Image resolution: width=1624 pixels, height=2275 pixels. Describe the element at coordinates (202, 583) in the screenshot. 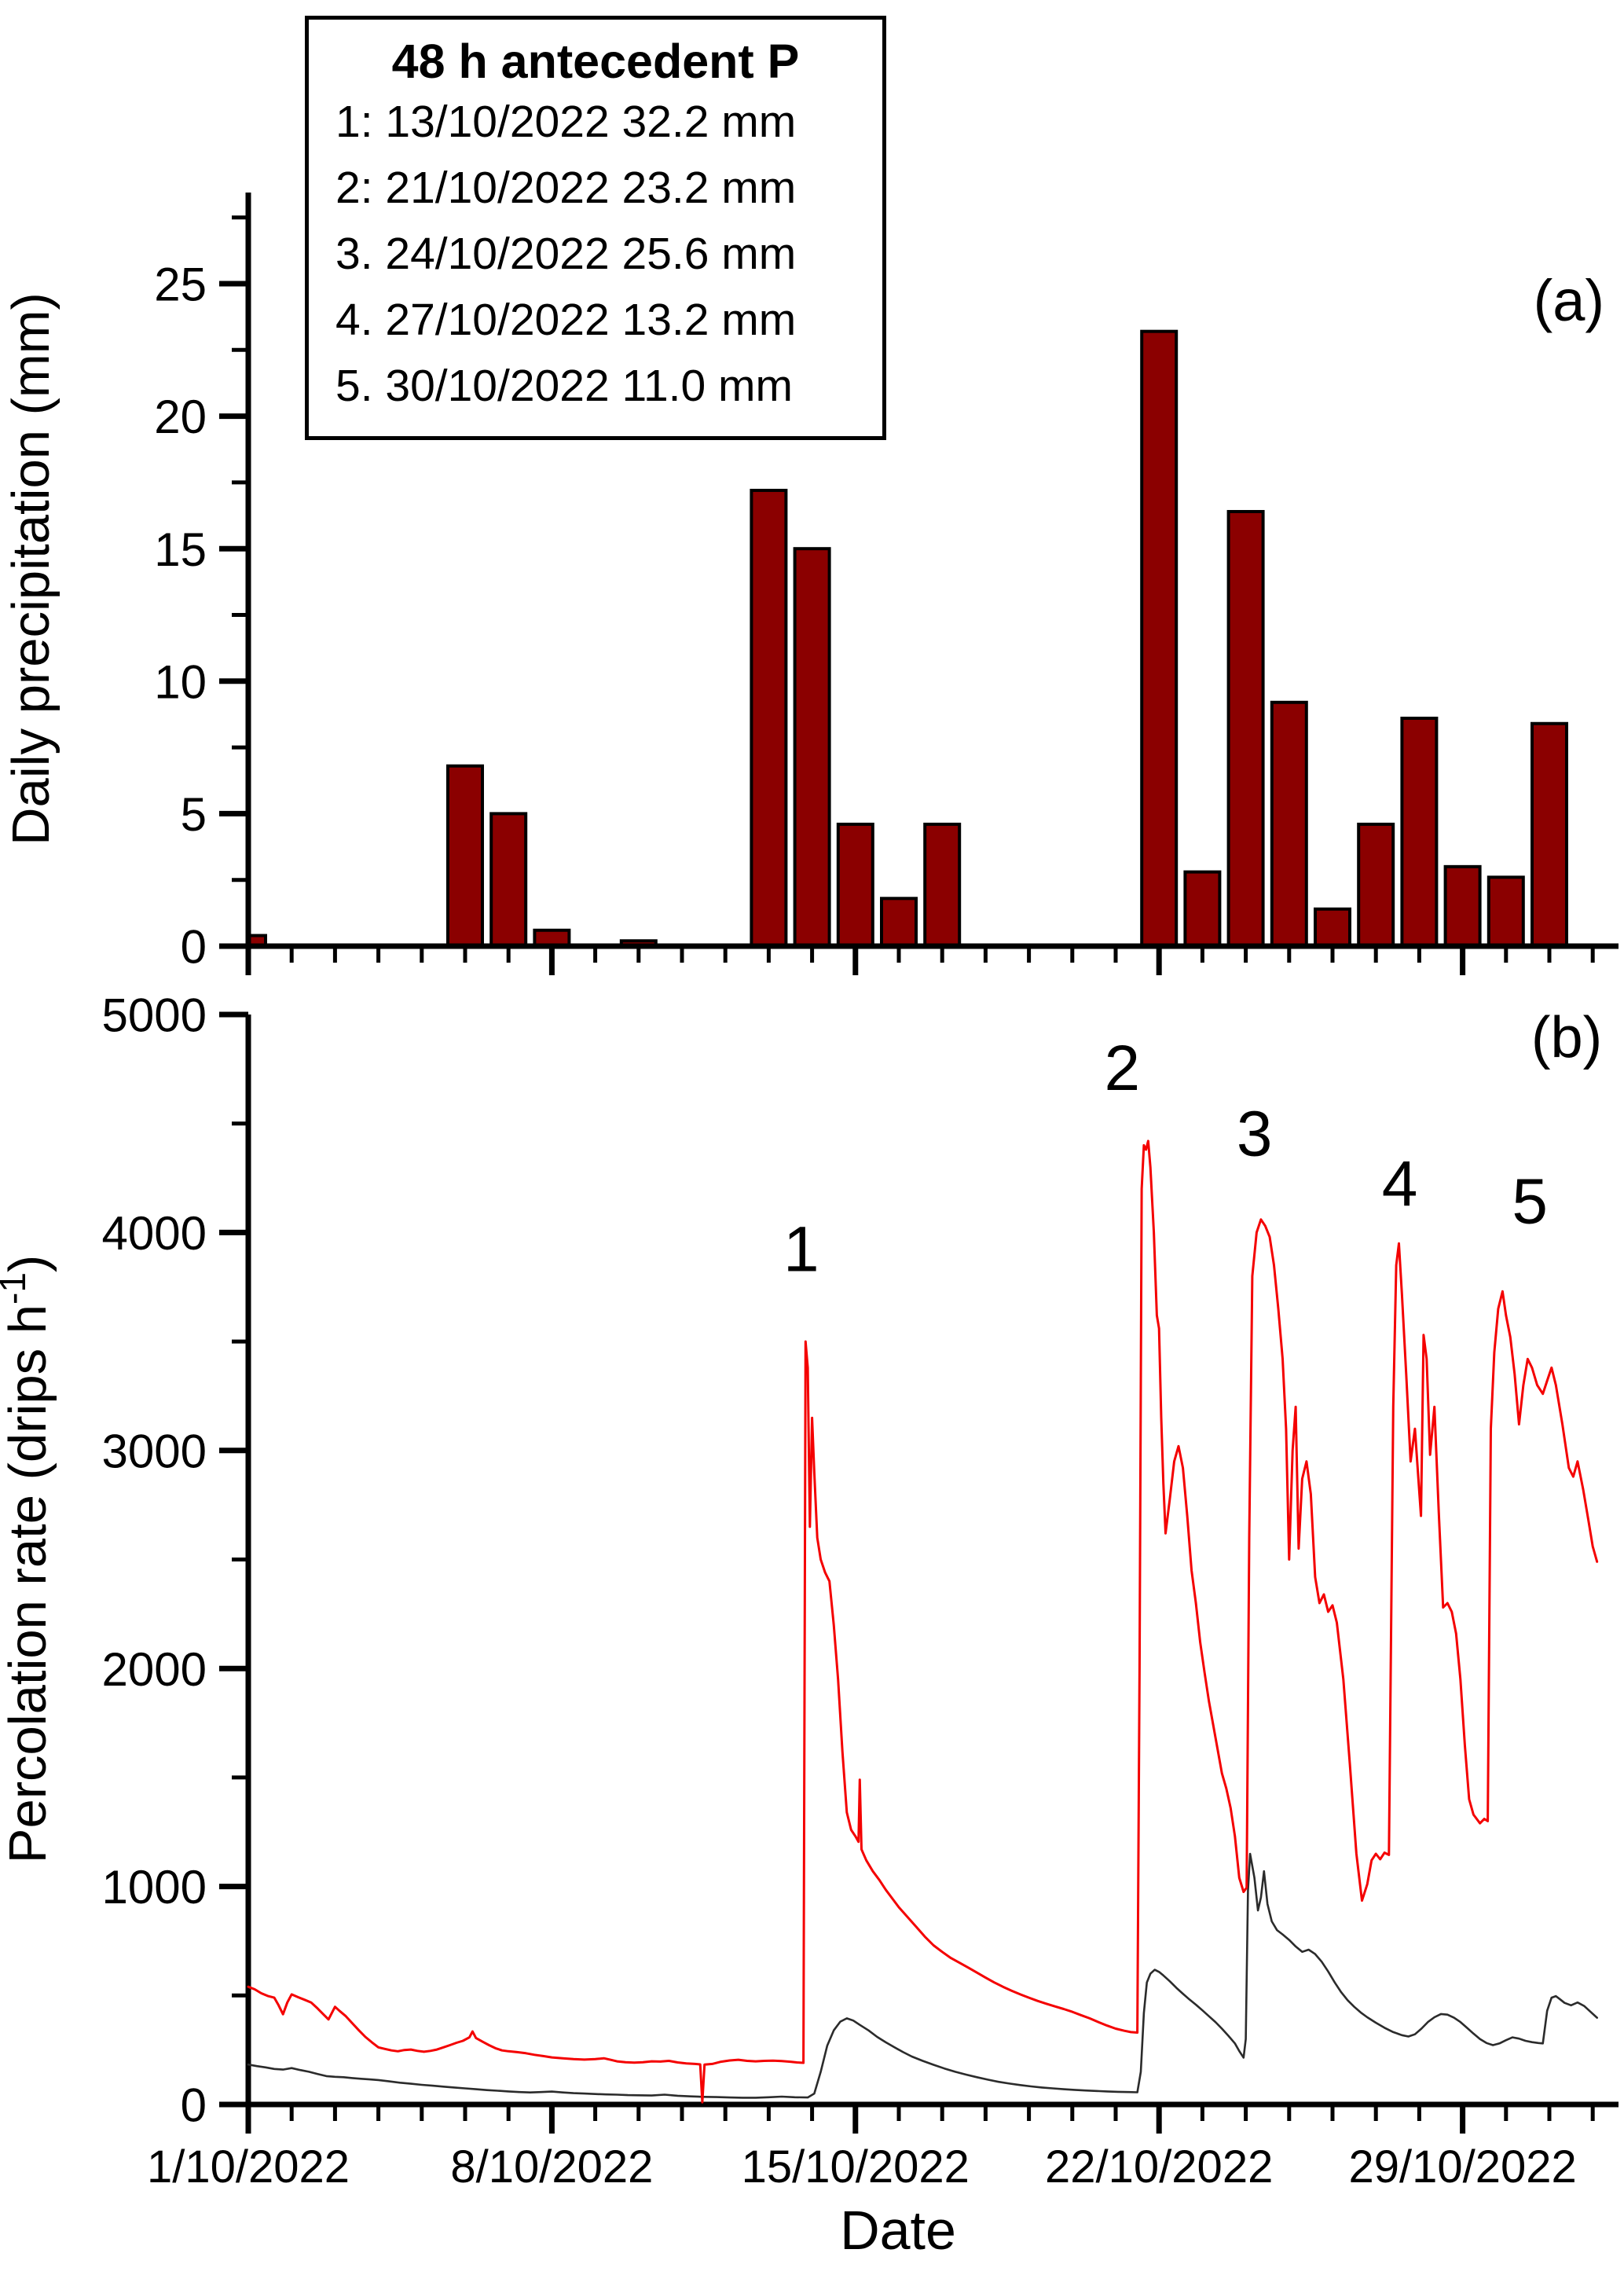

I see `precip-y-axis: 0 5 10 15 20 25` at that location.